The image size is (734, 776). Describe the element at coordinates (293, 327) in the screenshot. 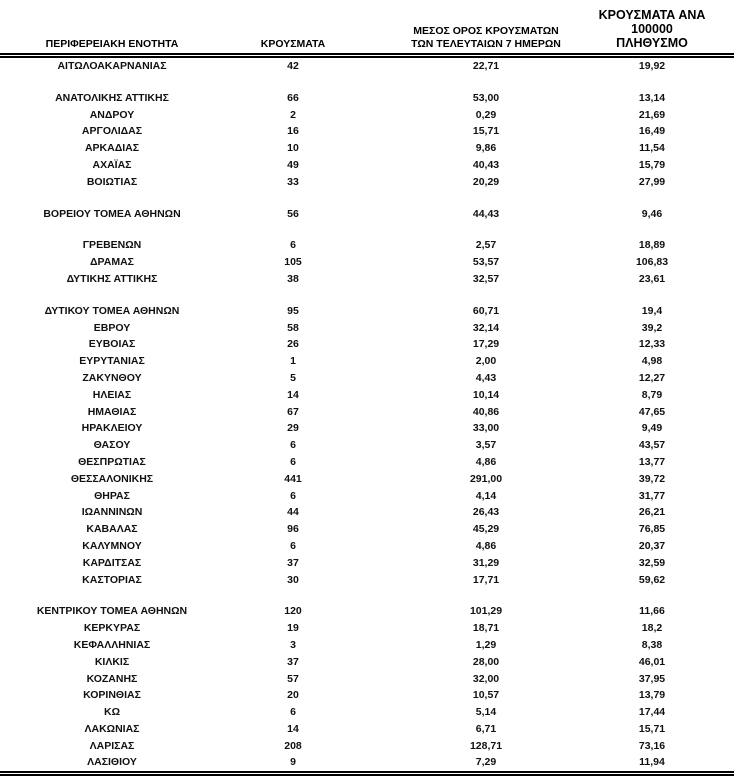

I see `cell-cases: 58` at that location.